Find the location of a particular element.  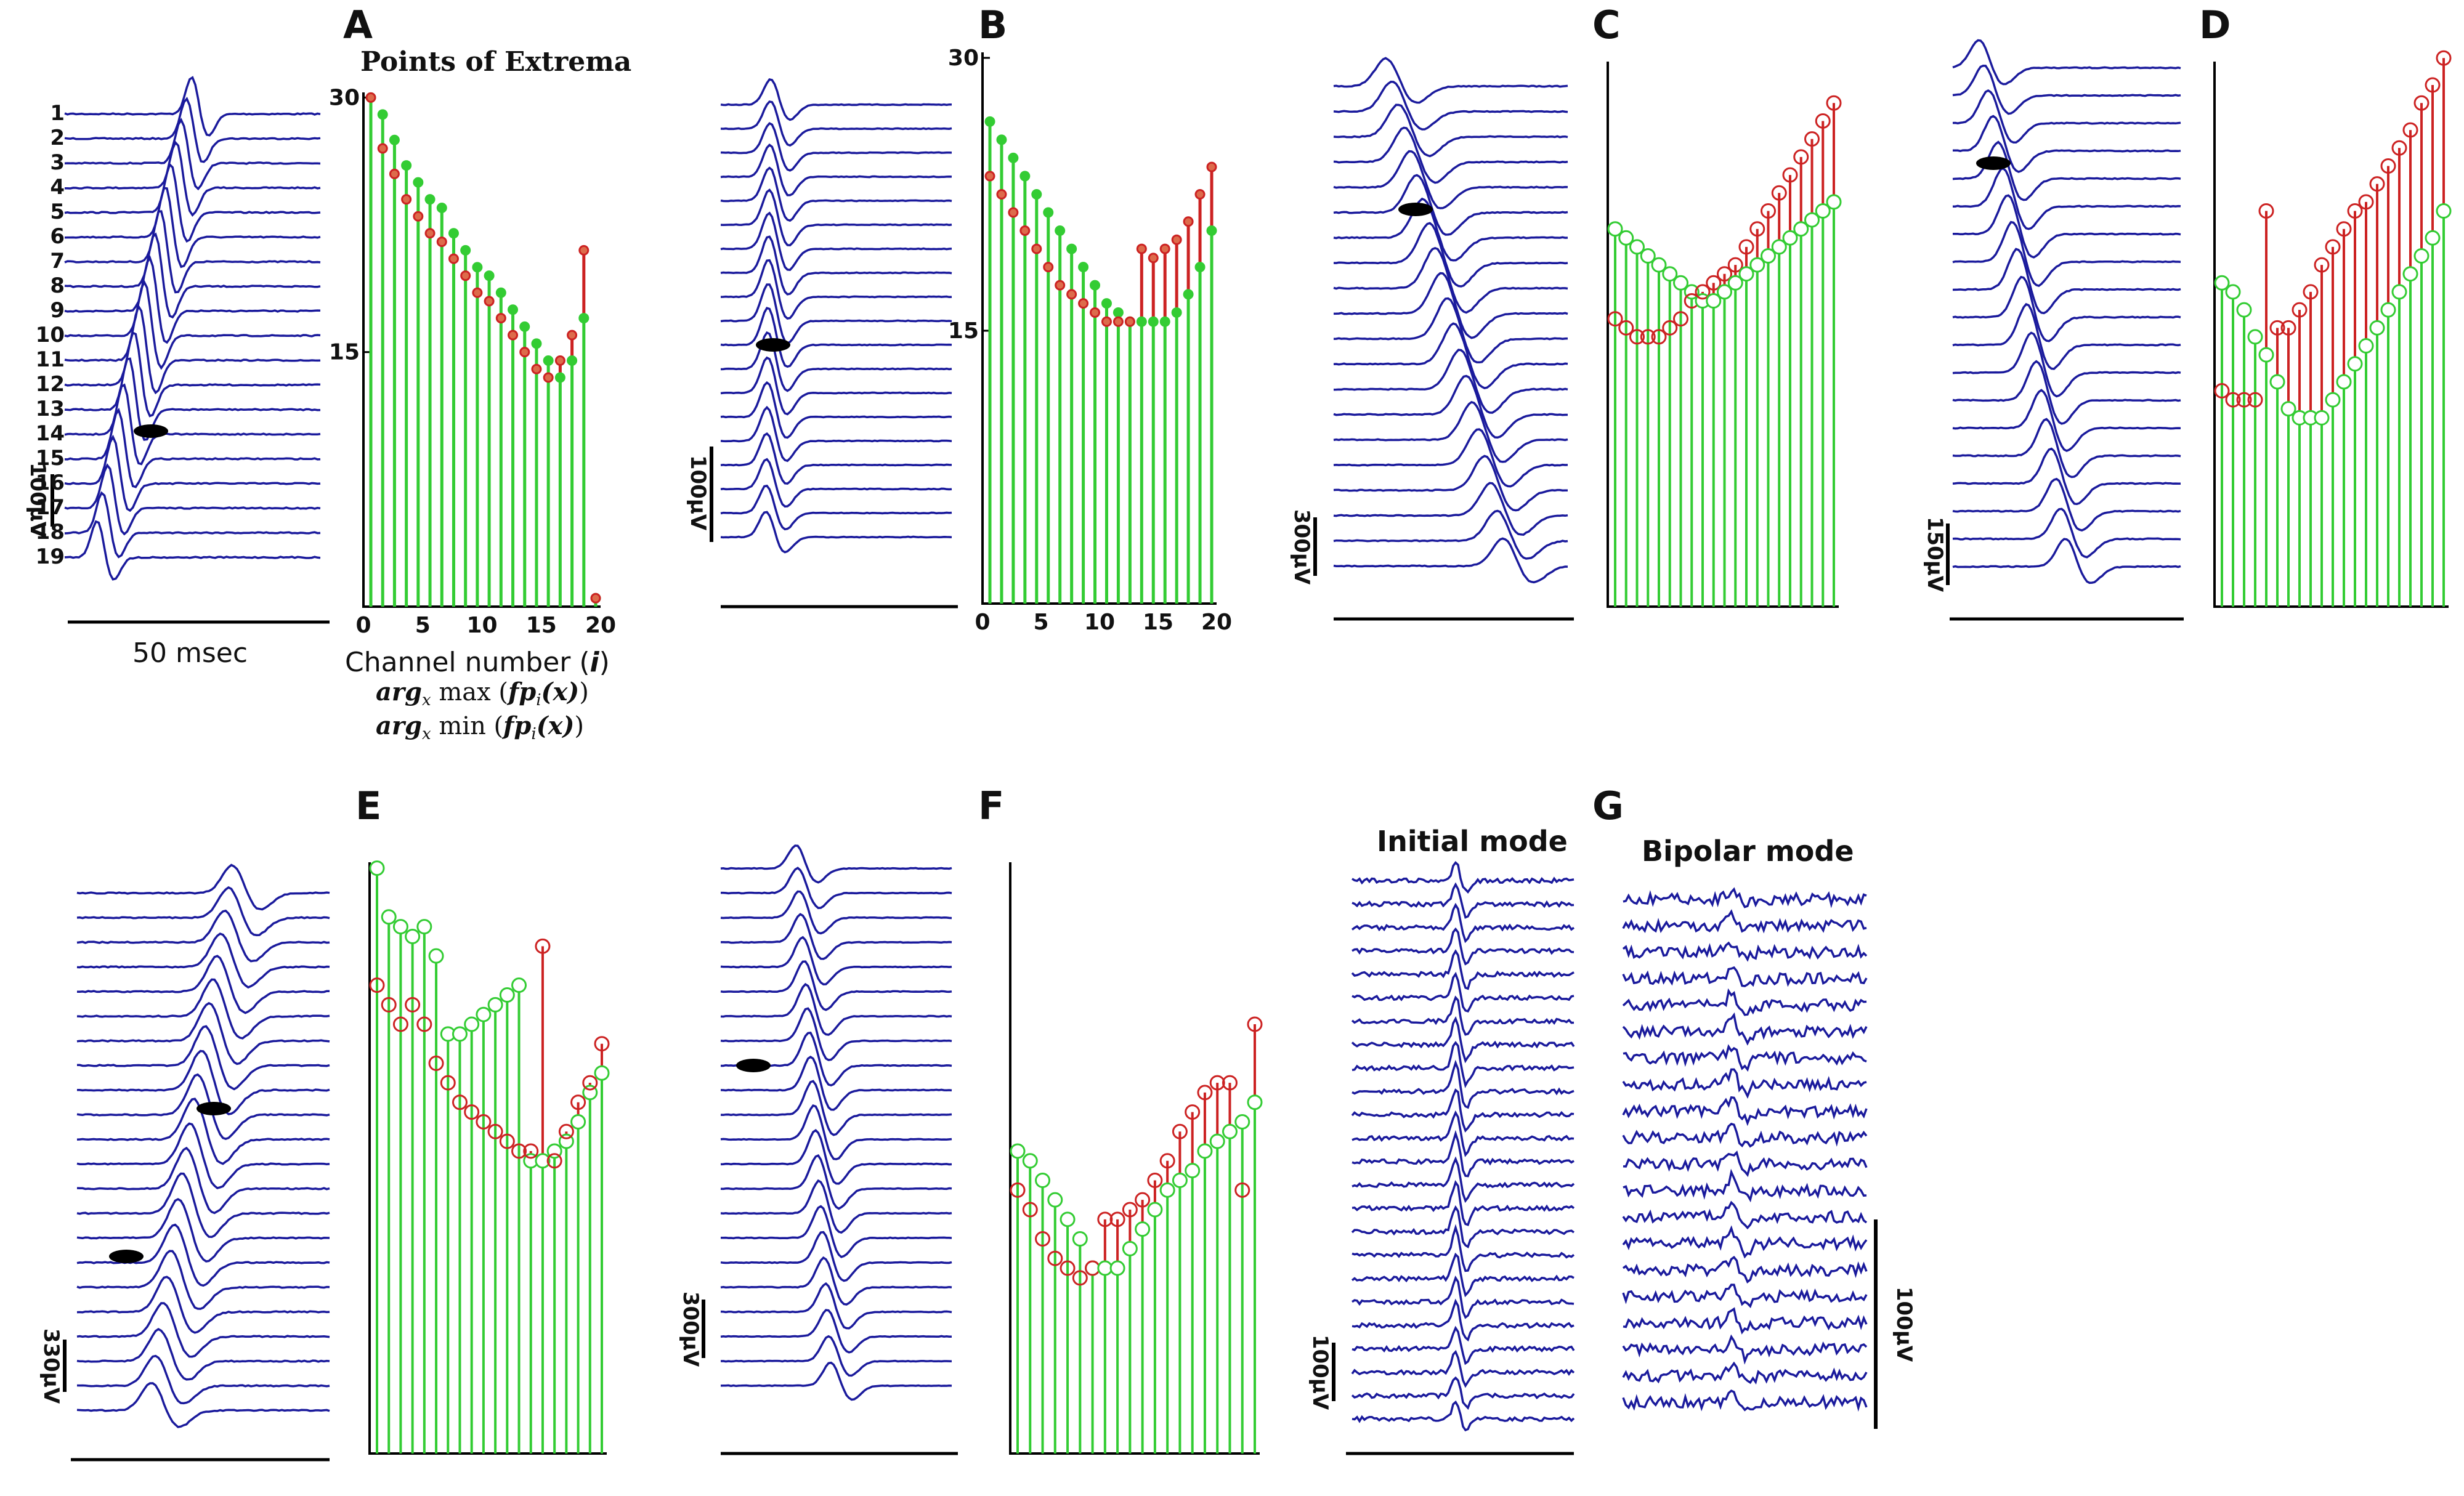

stem-chart-f is located at coordinates (1136, 1158).